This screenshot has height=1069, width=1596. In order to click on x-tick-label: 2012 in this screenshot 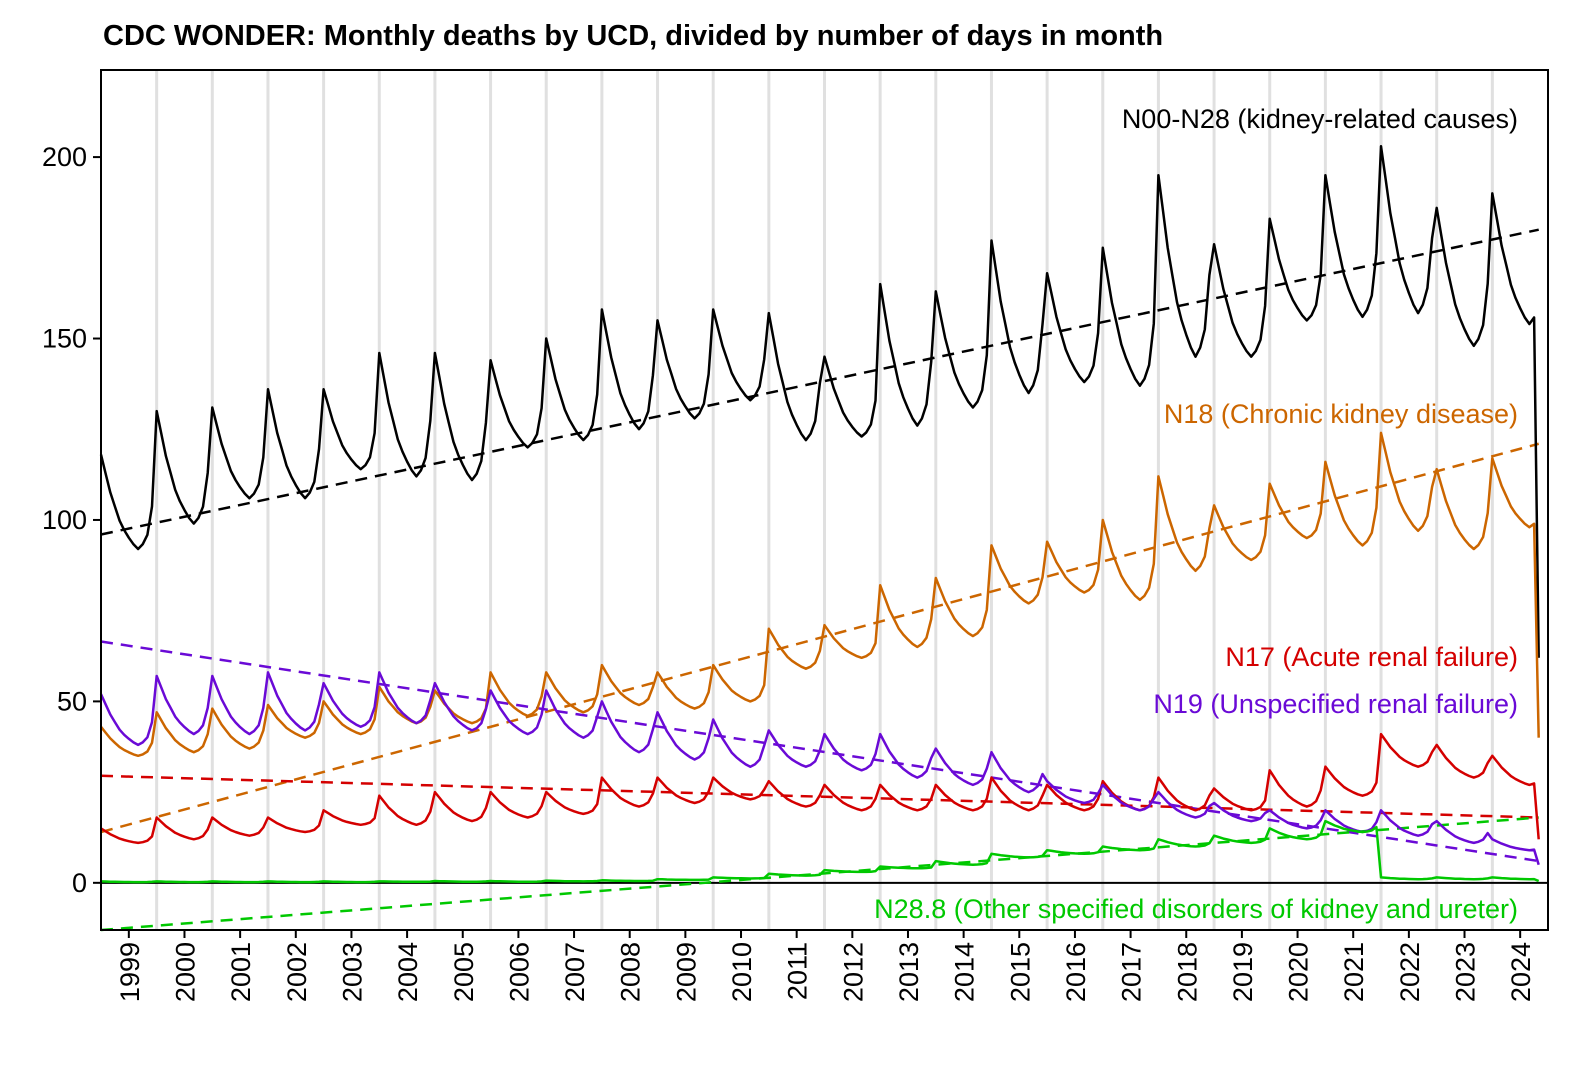, I will do `click(853, 972)`.